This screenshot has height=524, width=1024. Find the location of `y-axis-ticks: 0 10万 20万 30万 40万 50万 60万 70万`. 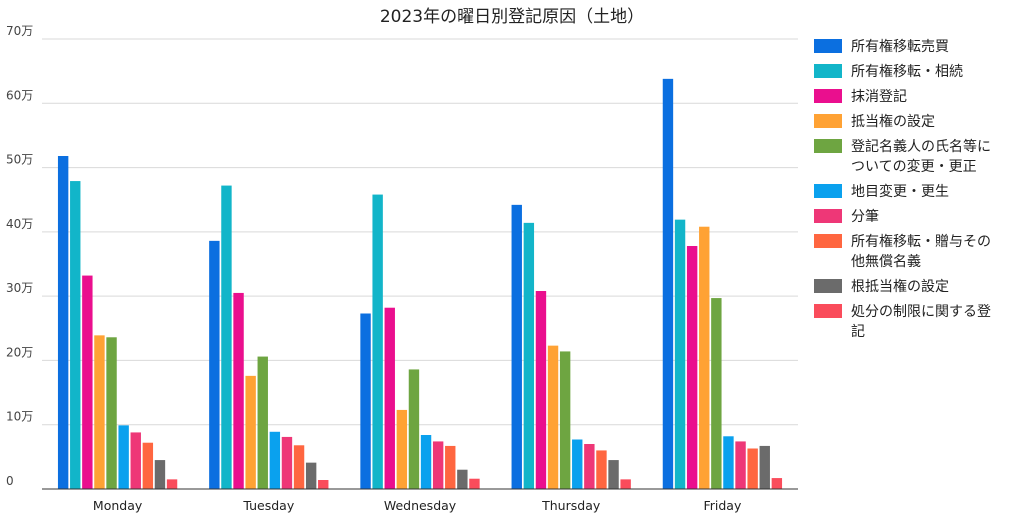

y-axis-ticks: 0 10万 20万 30万 40万 50万 60万 70万 is located at coordinates (19, 256).